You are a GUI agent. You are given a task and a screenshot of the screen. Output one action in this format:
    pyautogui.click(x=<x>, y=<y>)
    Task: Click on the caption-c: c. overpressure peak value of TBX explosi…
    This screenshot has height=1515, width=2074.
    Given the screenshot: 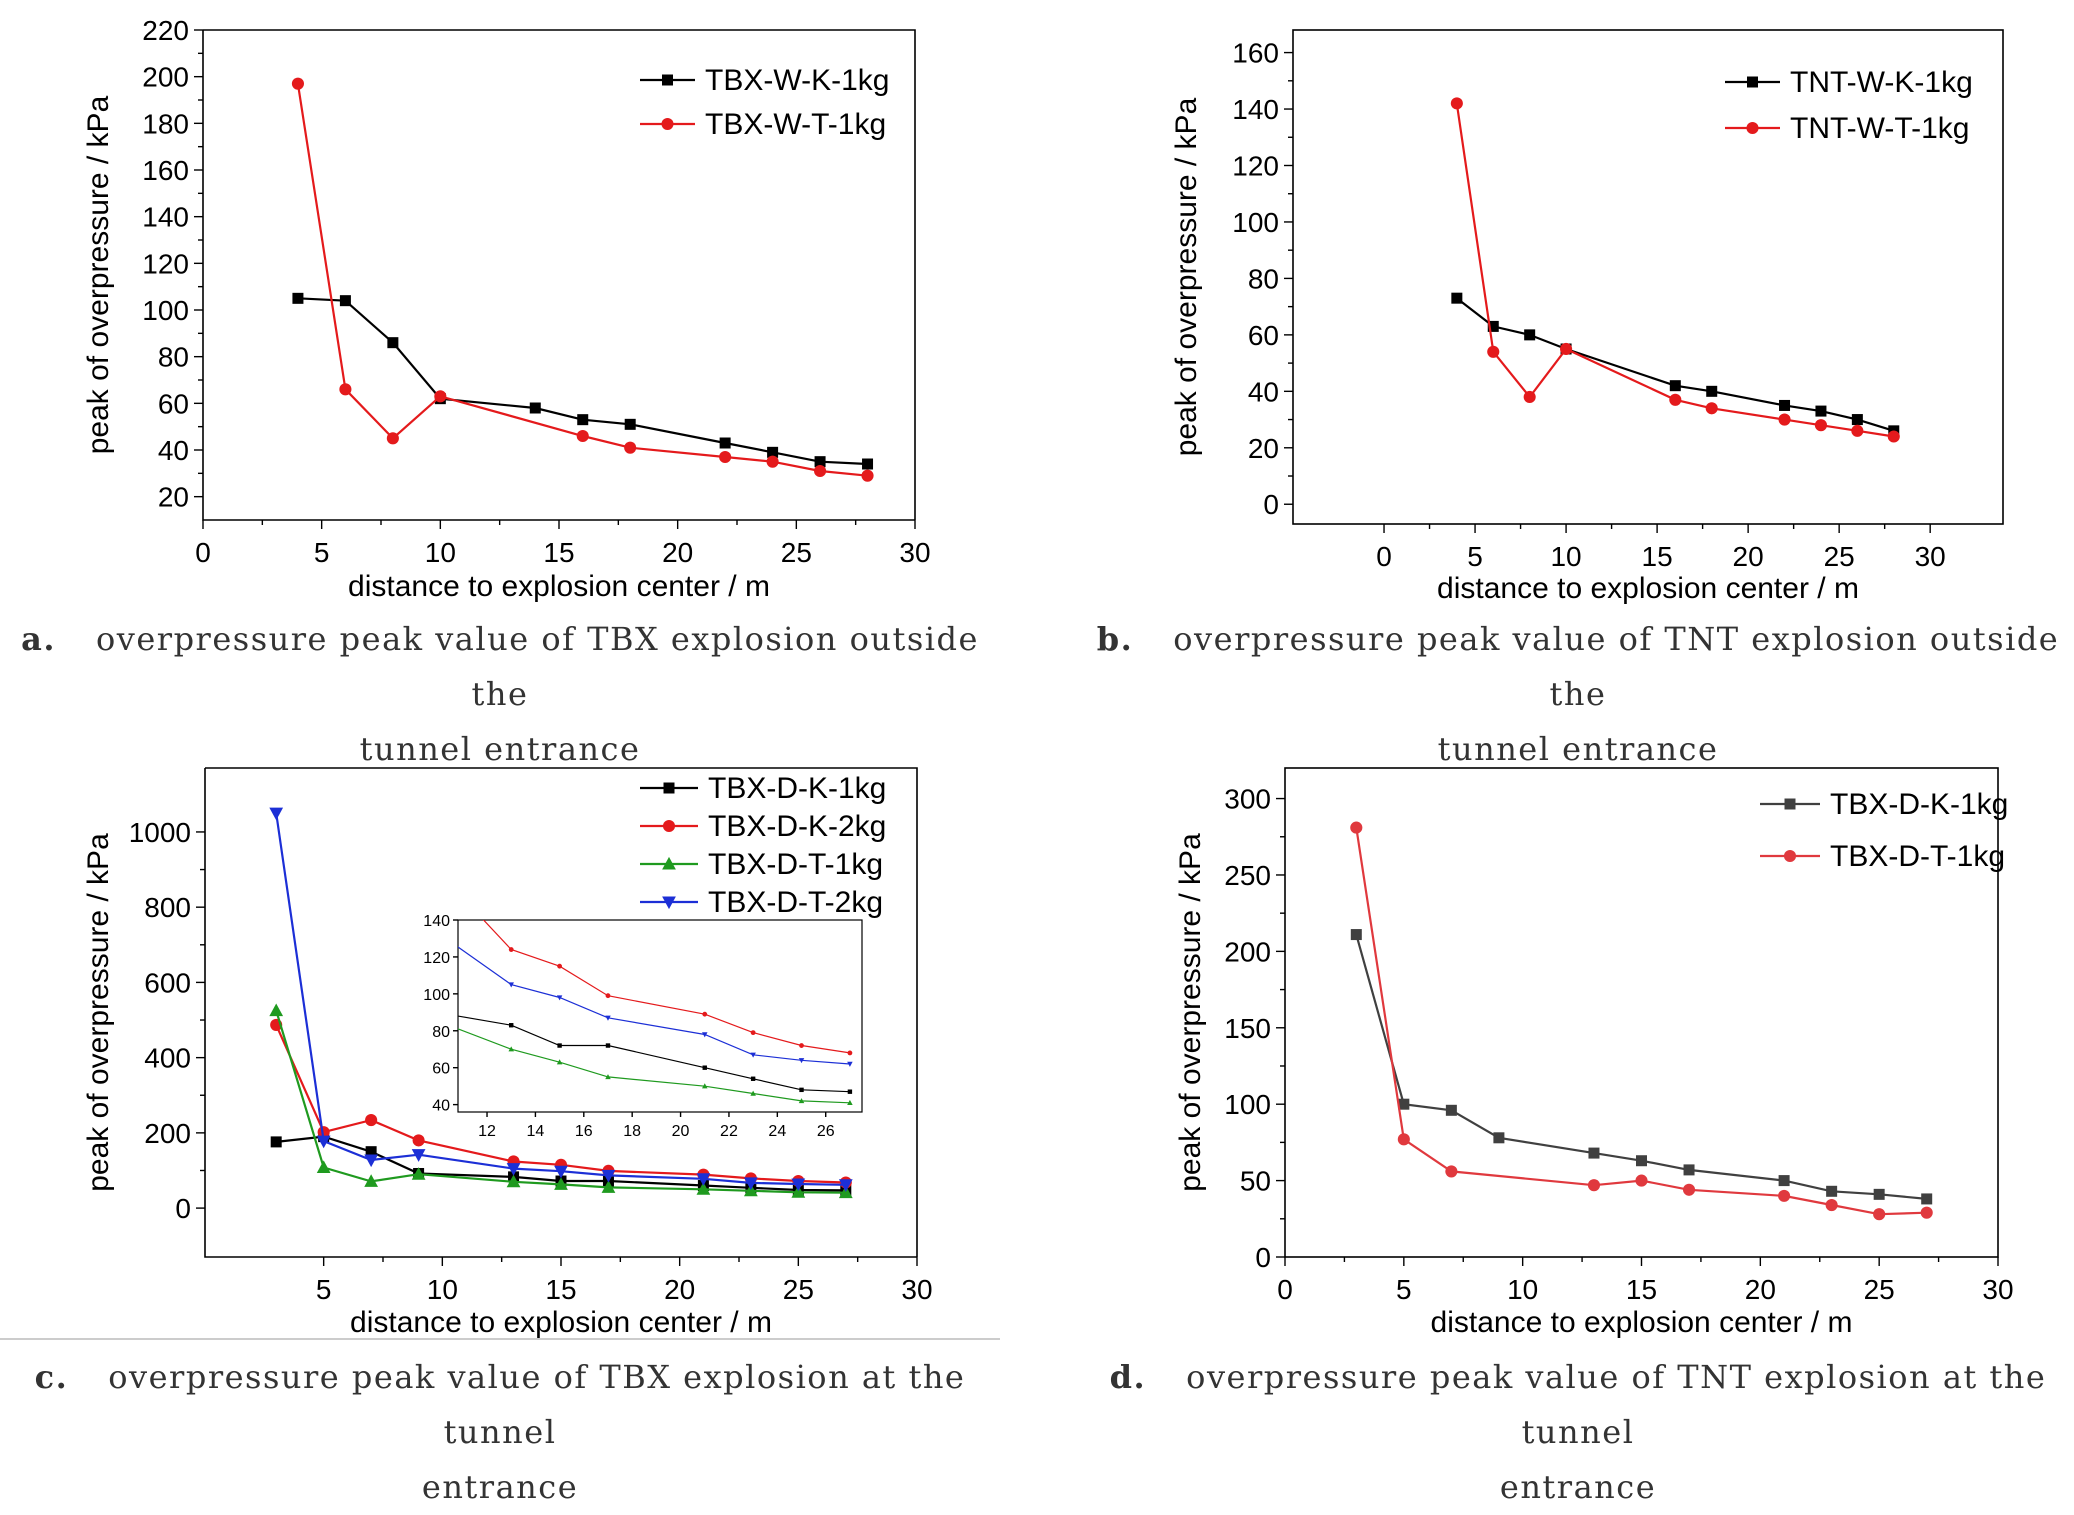 What is the action you would take?
    pyautogui.click(x=500, y=1432)
    